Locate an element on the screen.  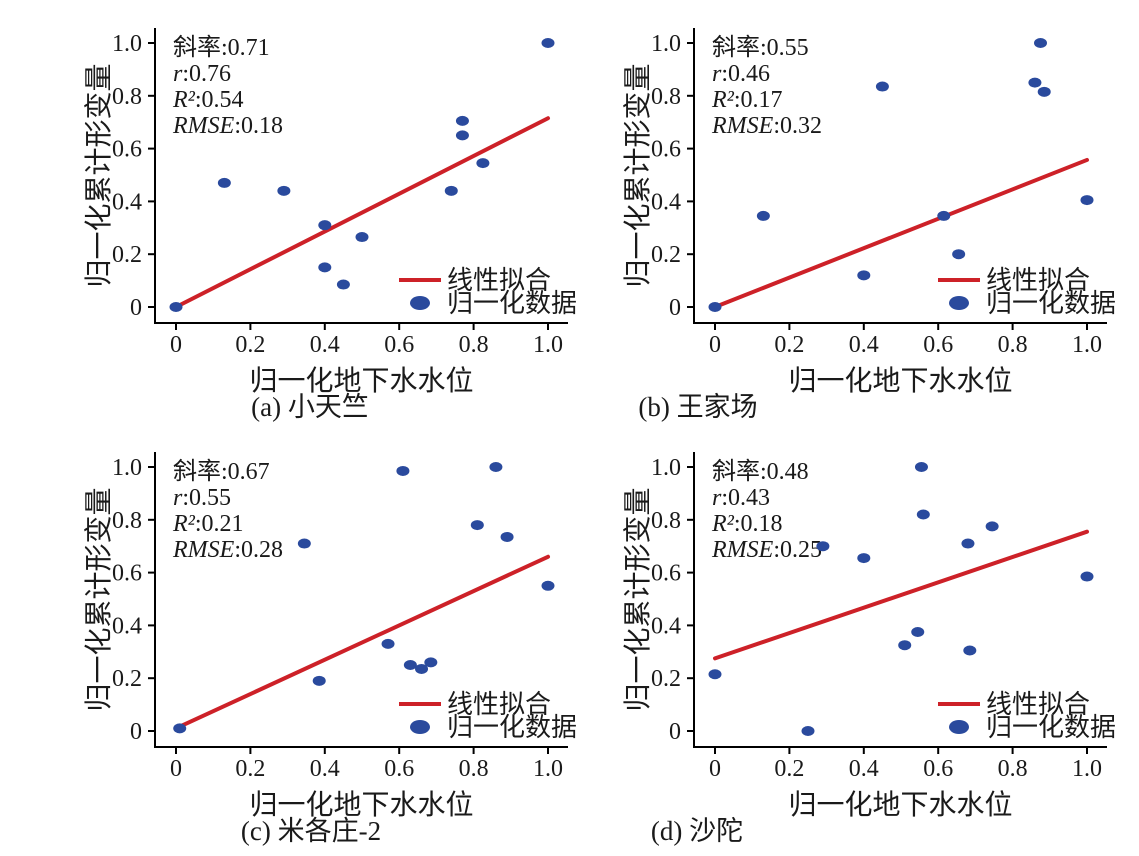
stats-line-0: 斜率:0.71 is located at coordinates (221, 47).